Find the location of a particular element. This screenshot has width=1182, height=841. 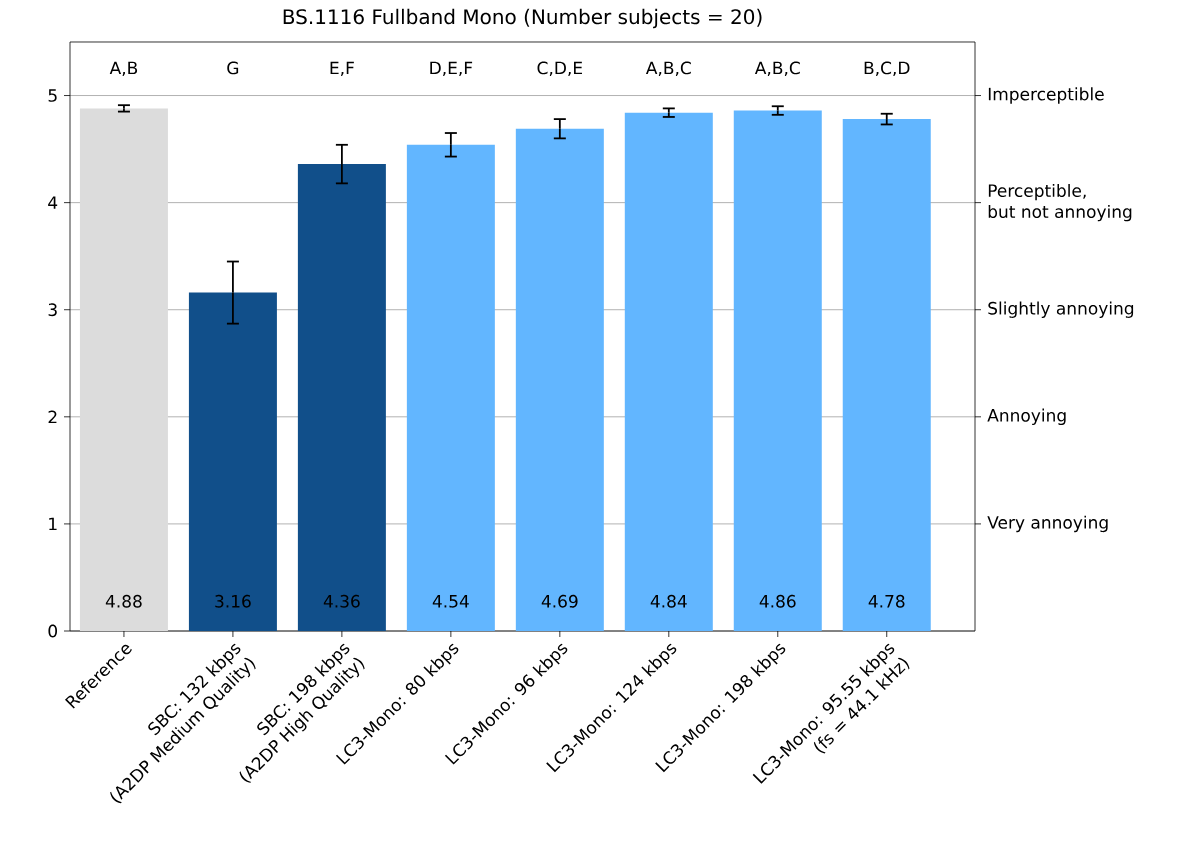

data-label: 4.86 is located at coordinates (777, 601).